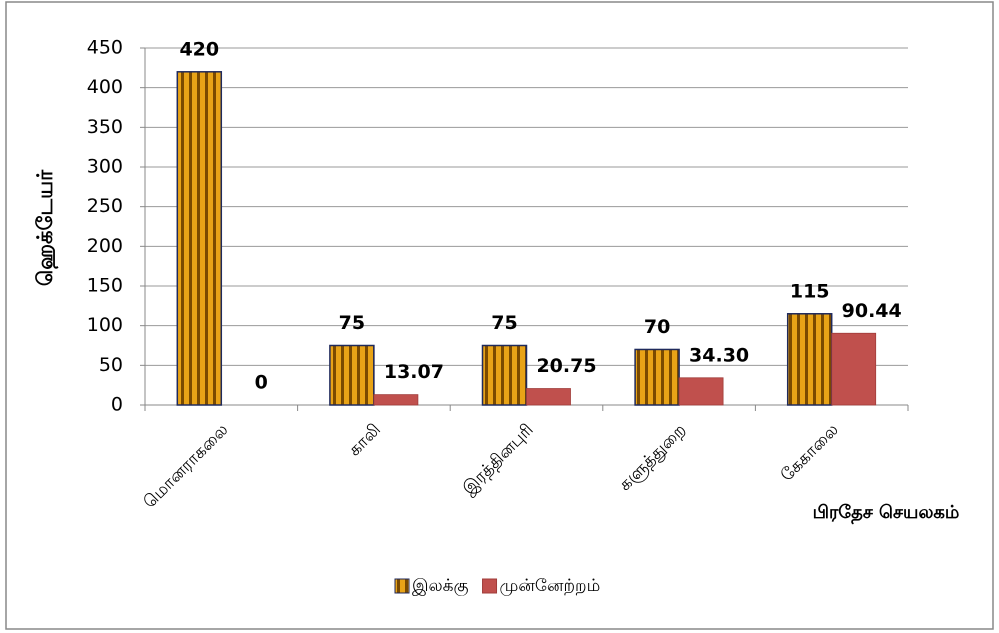  I want to click on data-label: 115, so click(810, 291).